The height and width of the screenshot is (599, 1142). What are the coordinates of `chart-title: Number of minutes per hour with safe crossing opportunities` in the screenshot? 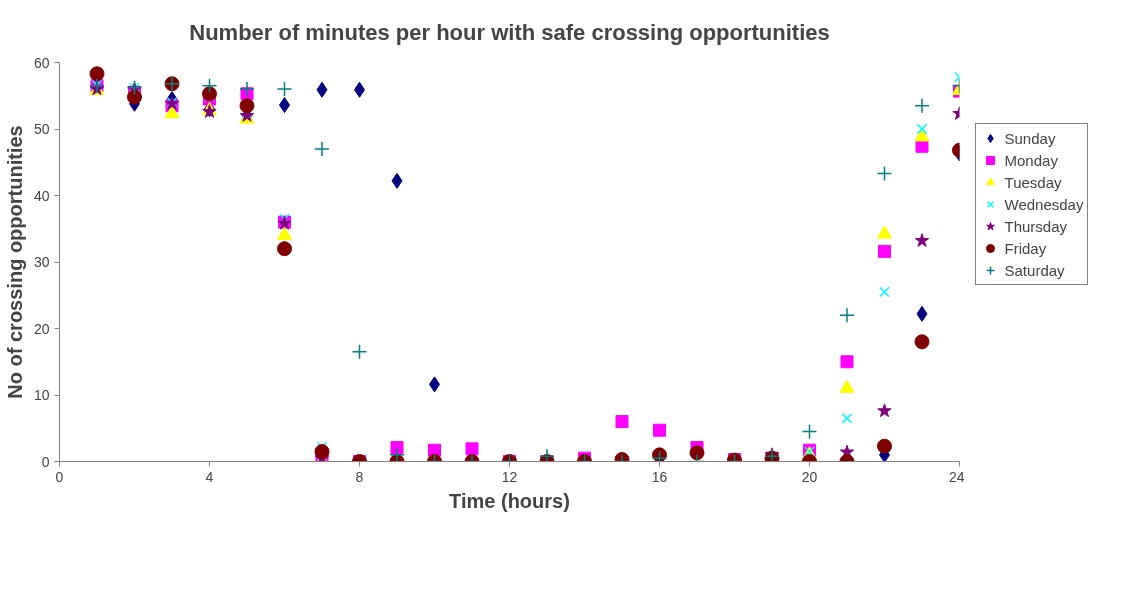 It's located at (509, 32).